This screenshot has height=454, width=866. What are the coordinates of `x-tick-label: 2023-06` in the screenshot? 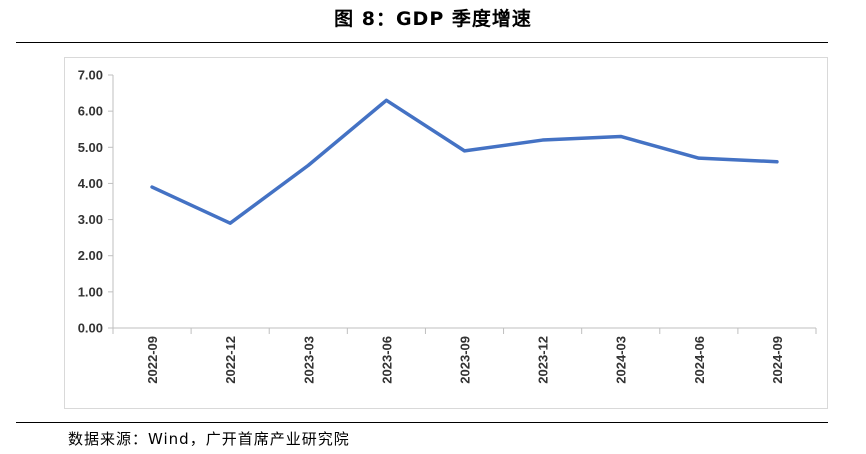 It's located at (386, 360).